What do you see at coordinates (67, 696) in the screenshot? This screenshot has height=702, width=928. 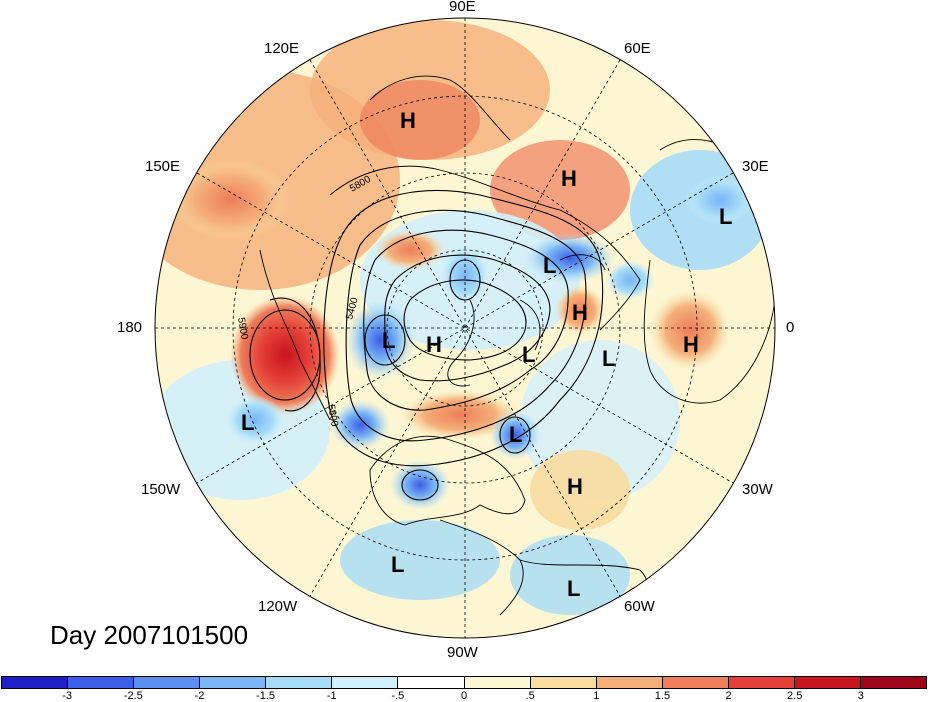 I see `colorbar-tick-label: -3` at bounding box center [67, 696].